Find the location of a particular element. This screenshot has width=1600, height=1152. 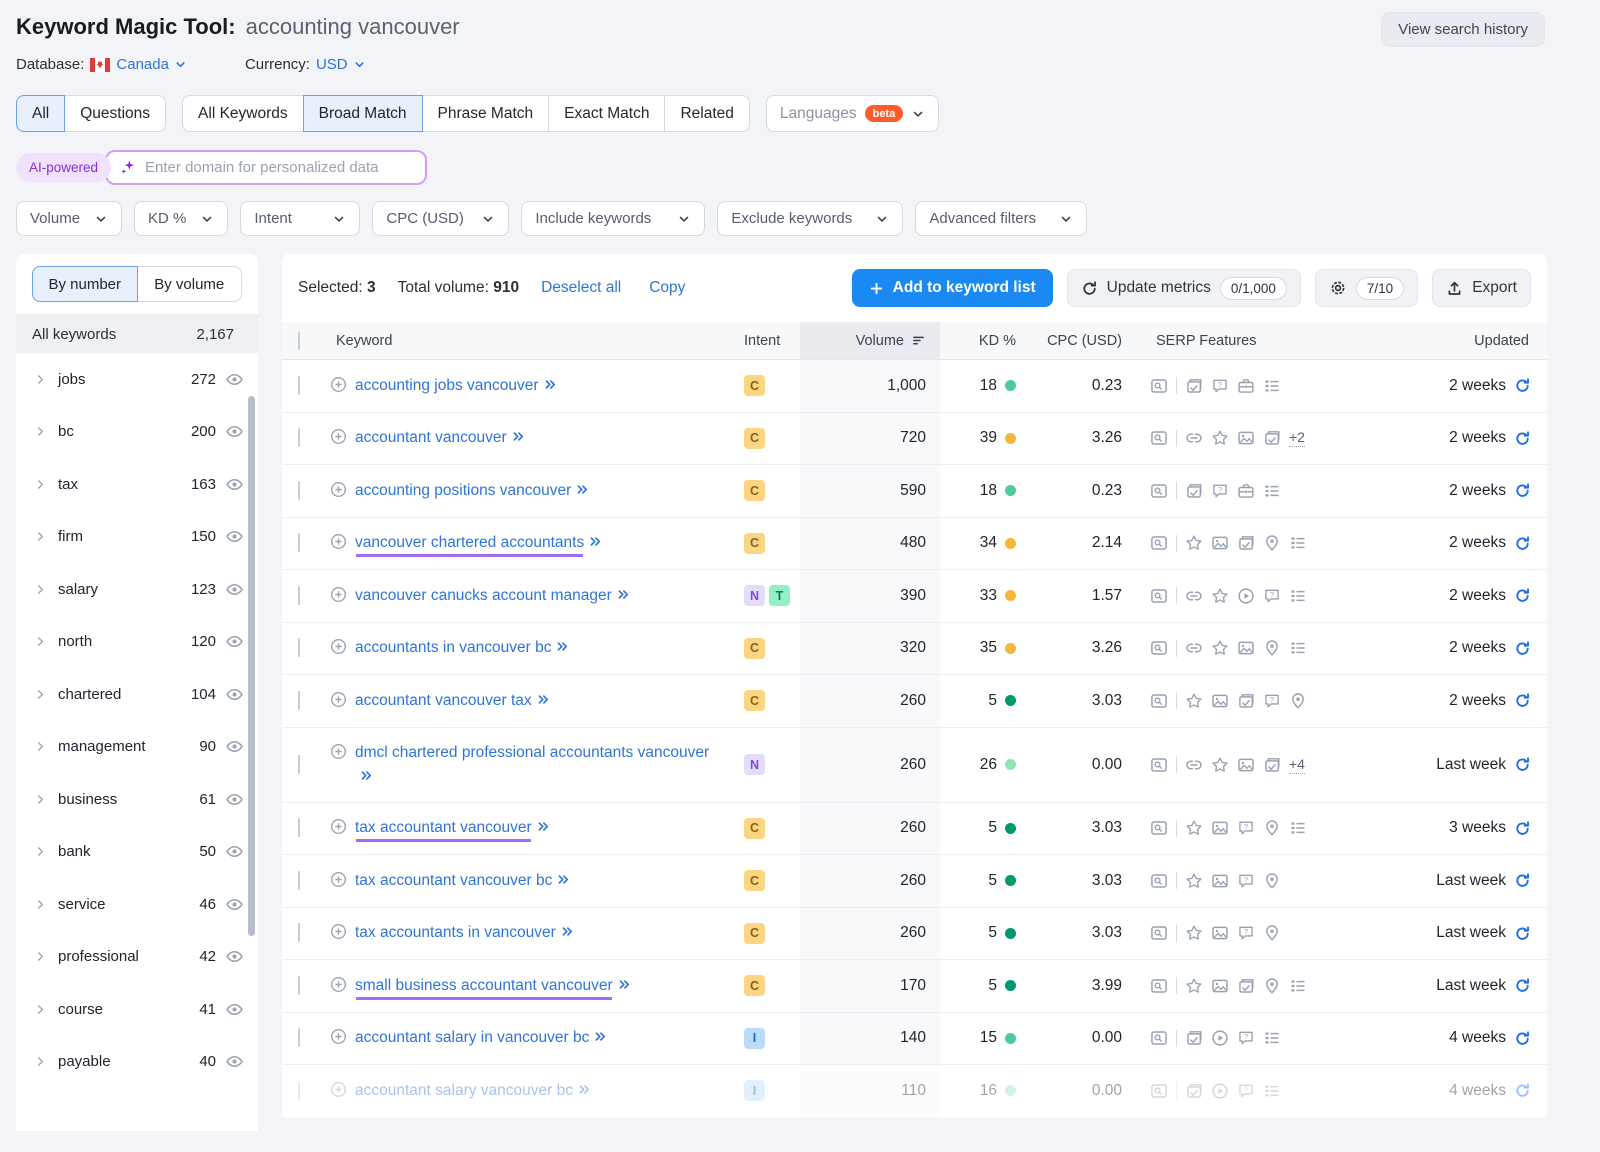

tab-all: All is located at coordinates (41, 113).